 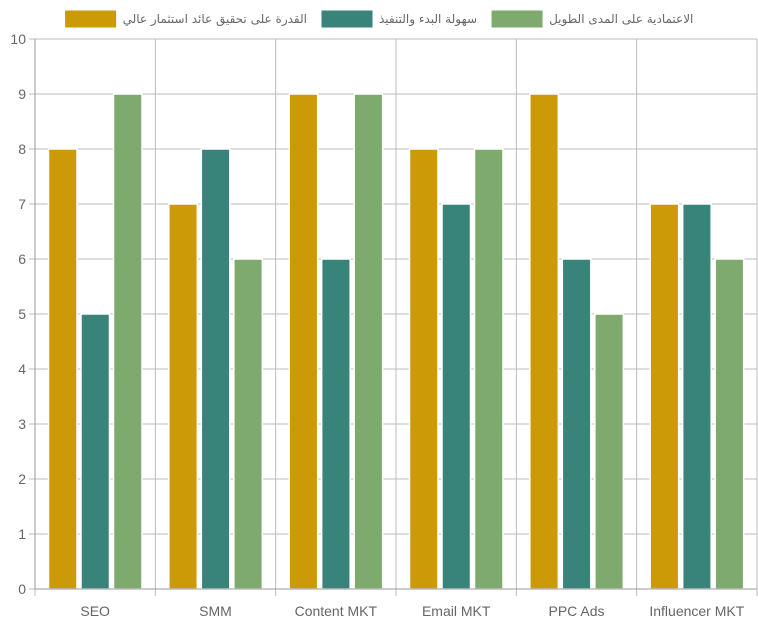 What do you see at coordinates (428, 19) in the screenshot?
I see `legend-label: سهولة البدء والتنفيذ` at bounding box center [428, 19].